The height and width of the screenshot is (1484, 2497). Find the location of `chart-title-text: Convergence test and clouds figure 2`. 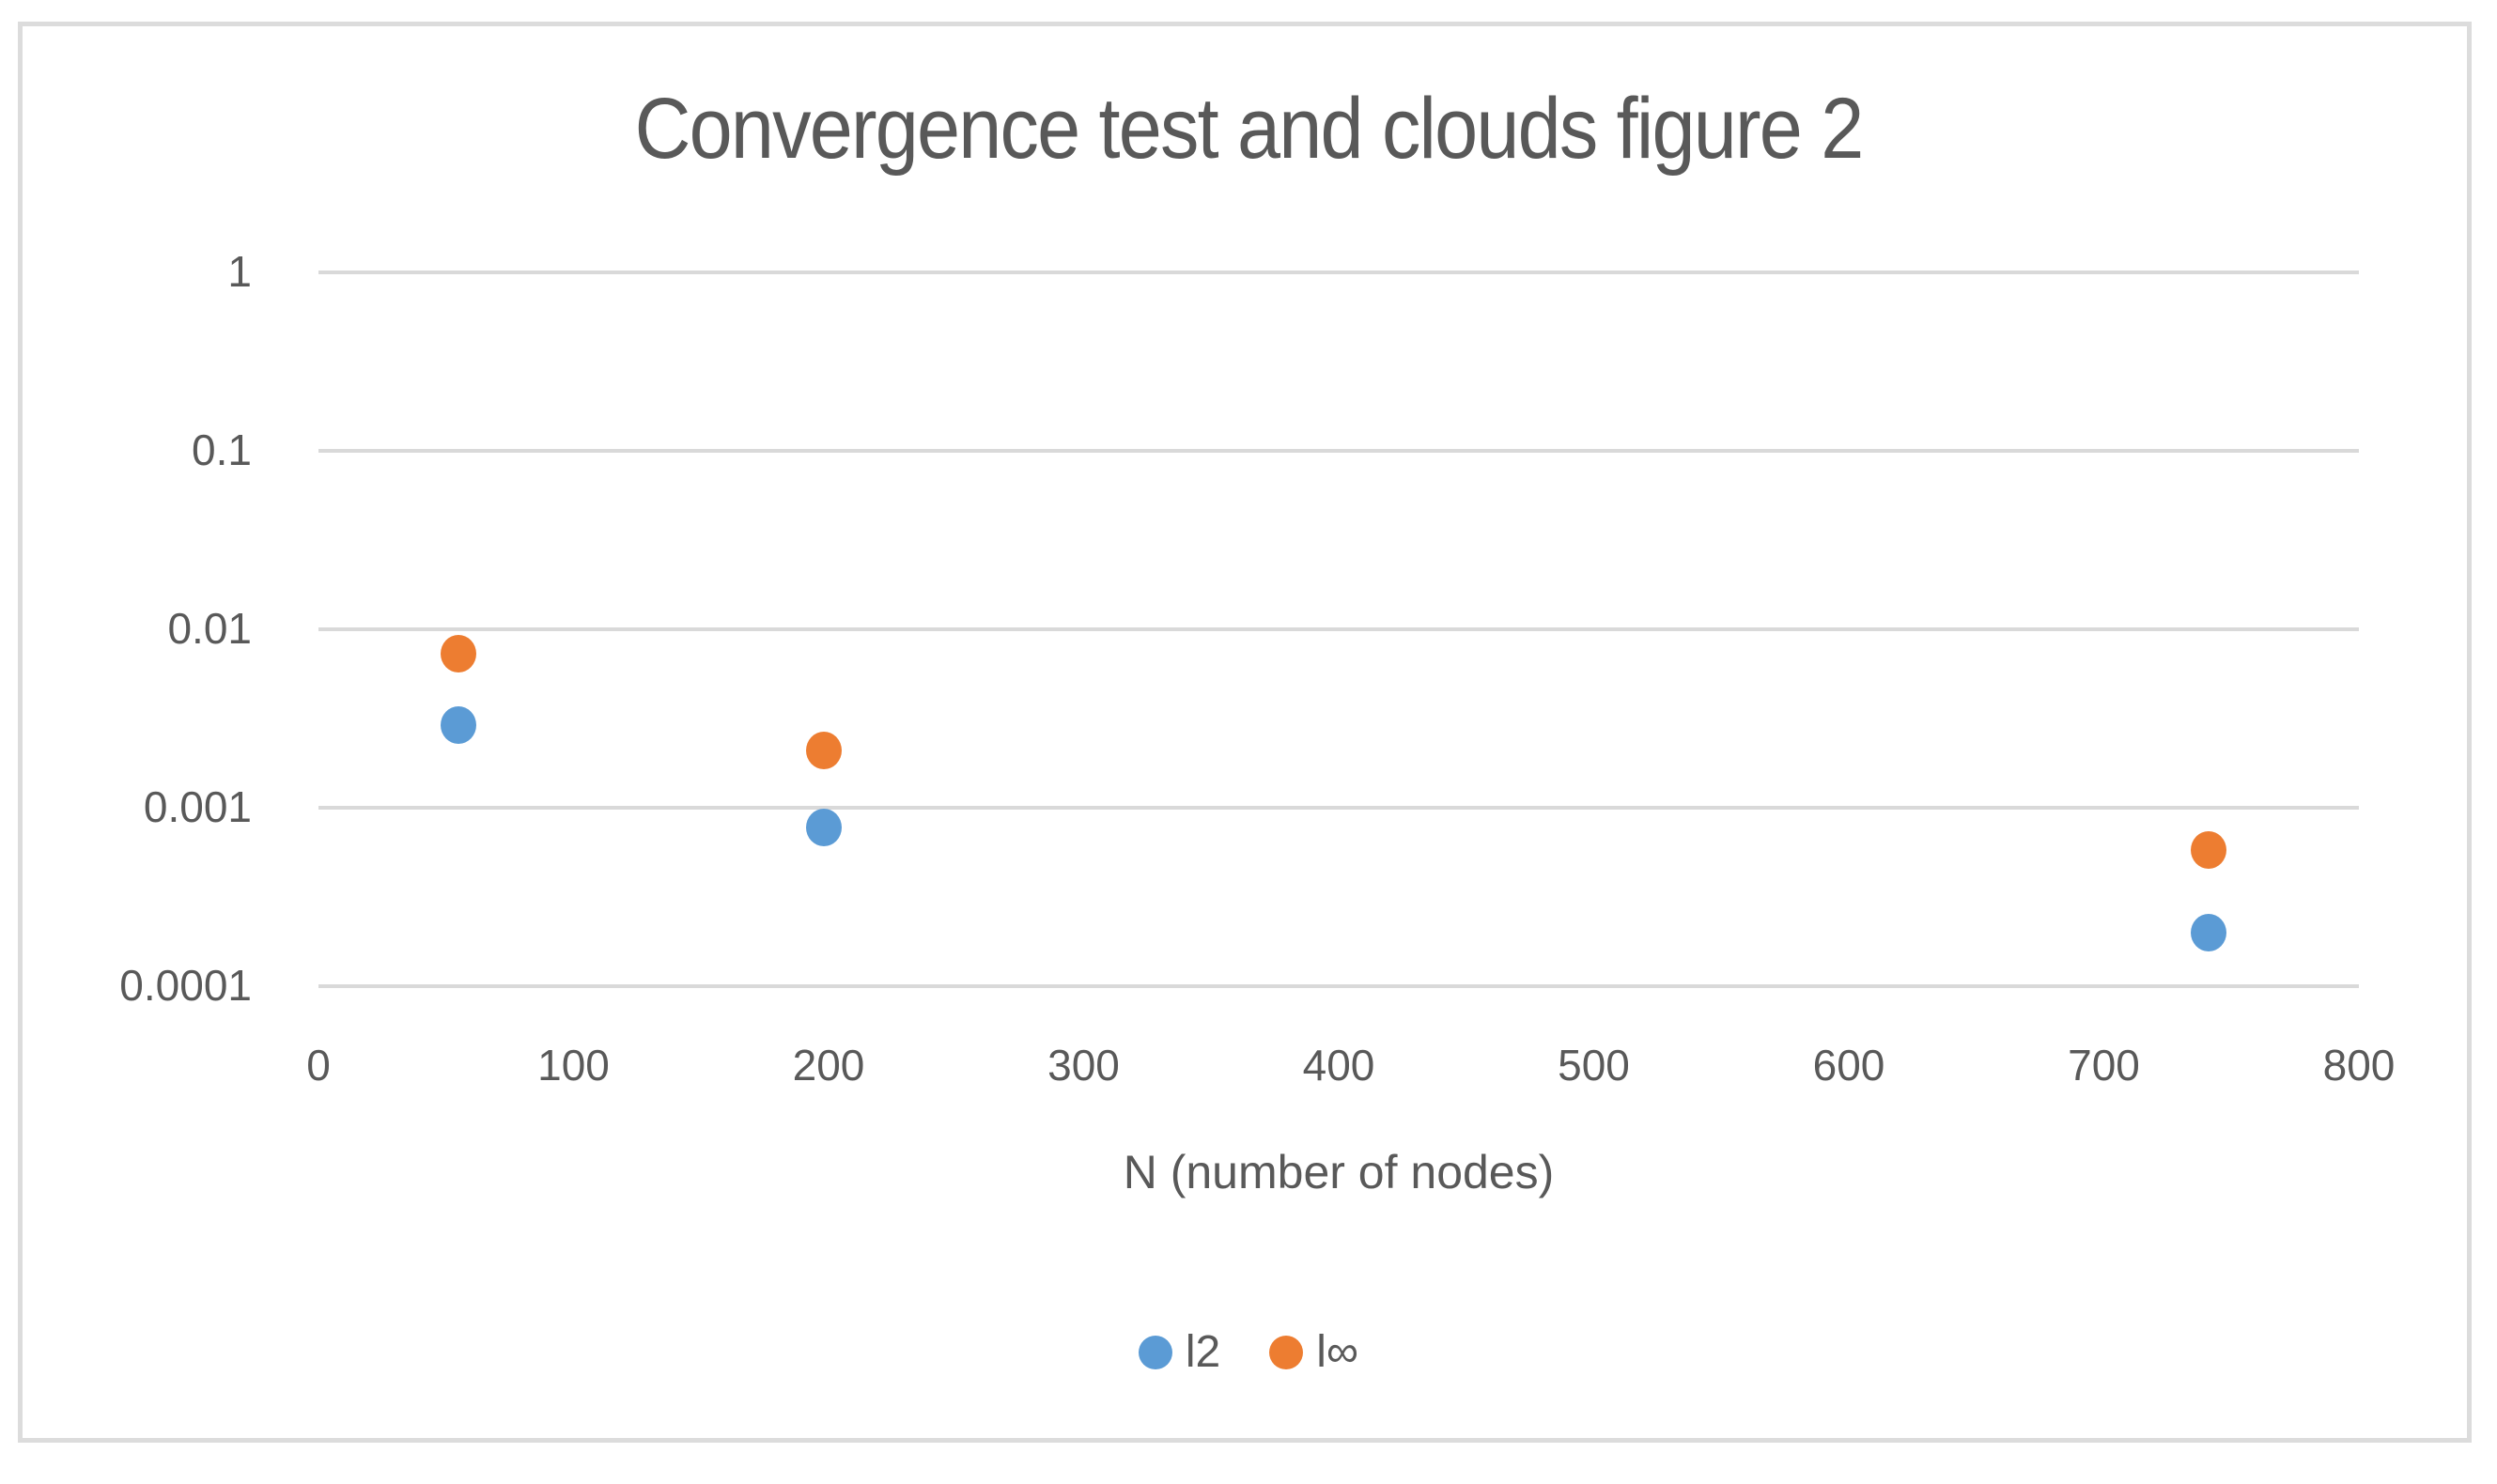

chart-title-text: Convergence test and clouds figure 2 is located at coordinates (1249, 129).